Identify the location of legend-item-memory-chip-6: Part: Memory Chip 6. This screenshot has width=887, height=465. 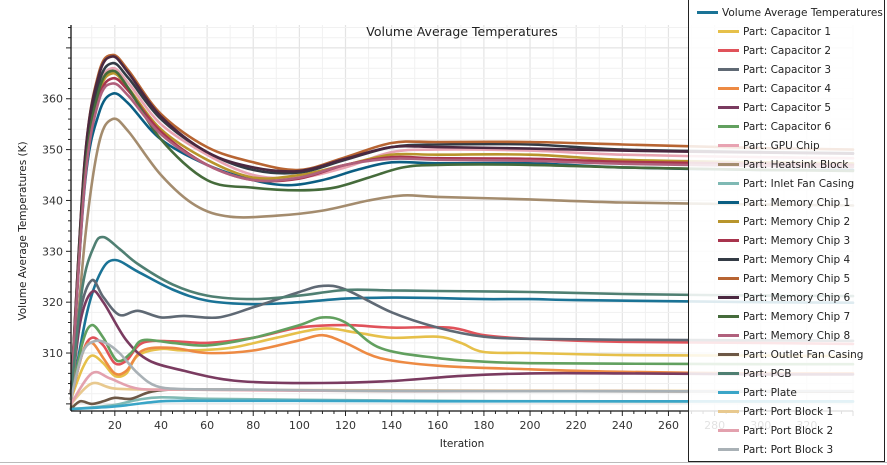
(784, 297).